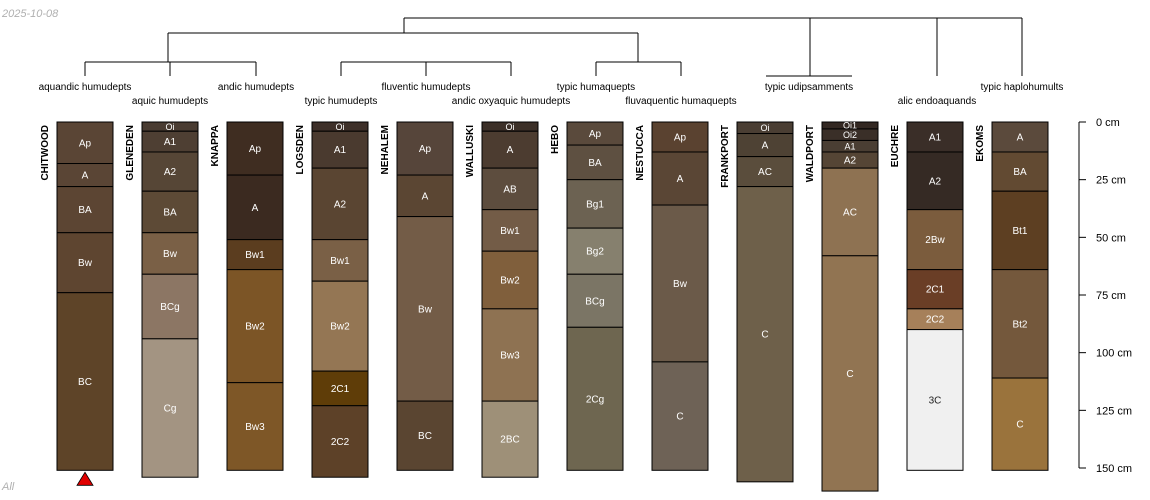 This screenshot has width=1150, height=500. What do you see at coordinates (725, 156) in the screenshot?
I see `profile-name: FRANKPORT` at bounding box center [725, 156].